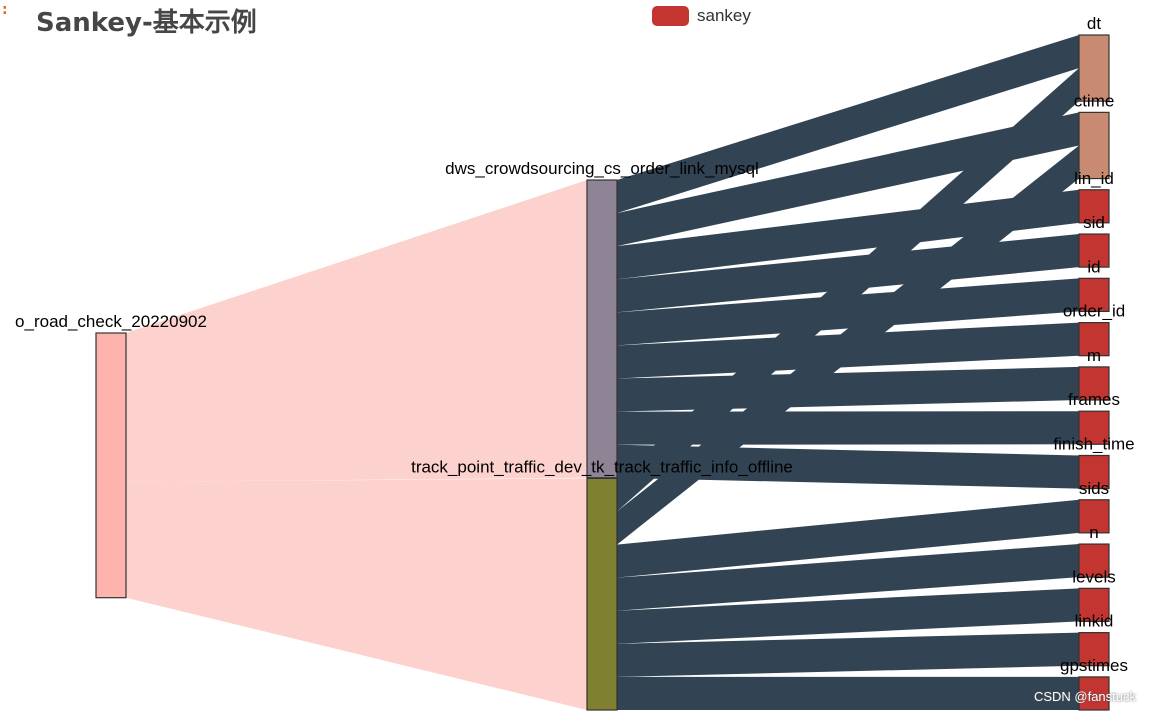  Describe the element at coordinates (1094, 488) in the screenshot. I see `sankey-node-label: sids` at that location.